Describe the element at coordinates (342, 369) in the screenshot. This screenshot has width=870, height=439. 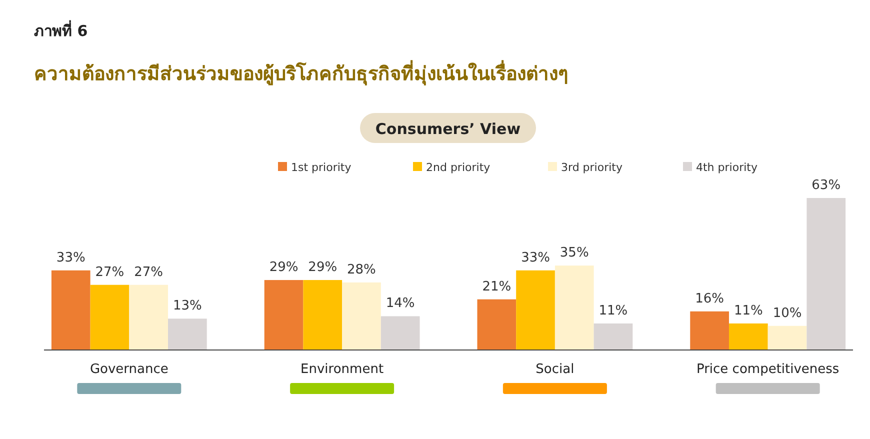
I see `x-tick-label: Environment` at that location.